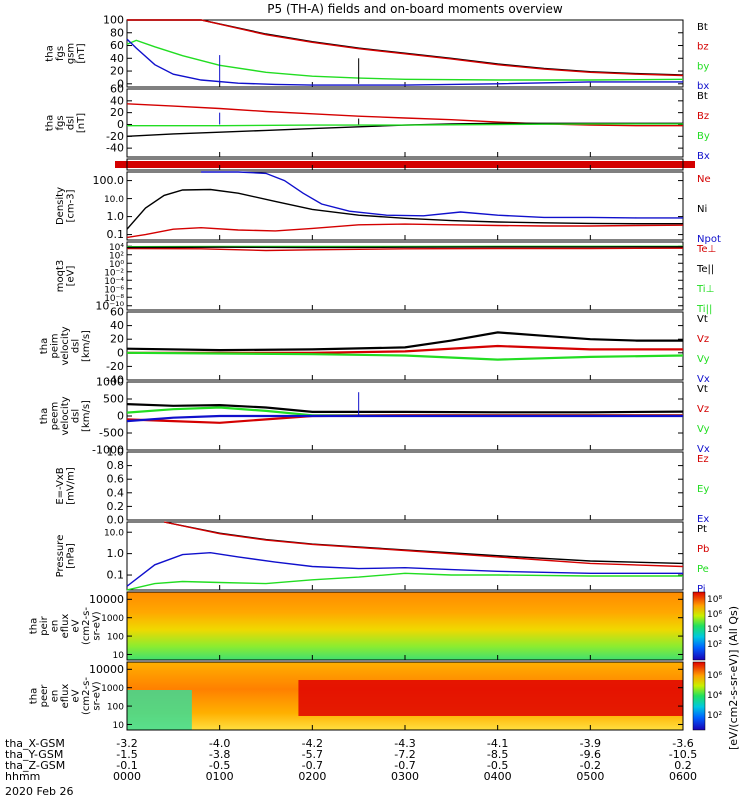 The width and height of the screenshot is (750, 800). What do you see at coordinates (60, 485) in the screenshot?
I see `y-axis-label: E=-VxB` at bounding box center [60, 485].